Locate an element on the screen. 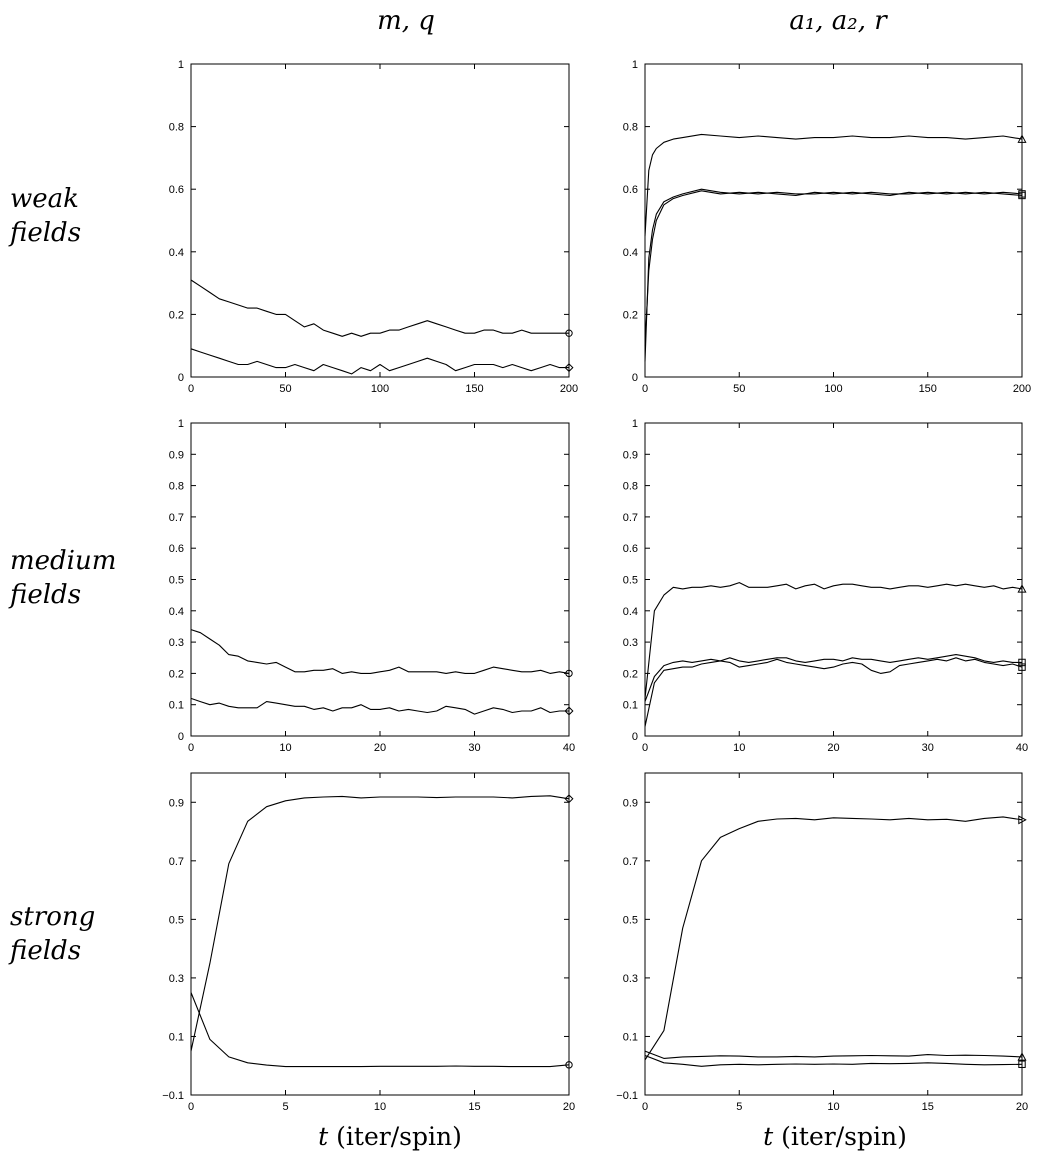  row-label-strong: strong fields is located at coordinates (53, 934).